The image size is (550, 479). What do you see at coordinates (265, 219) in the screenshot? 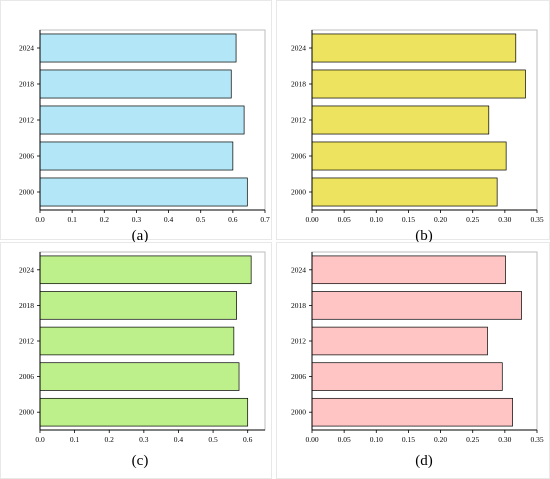
I see `x-tick-label: 0.7` at bounding box center [265, 219].